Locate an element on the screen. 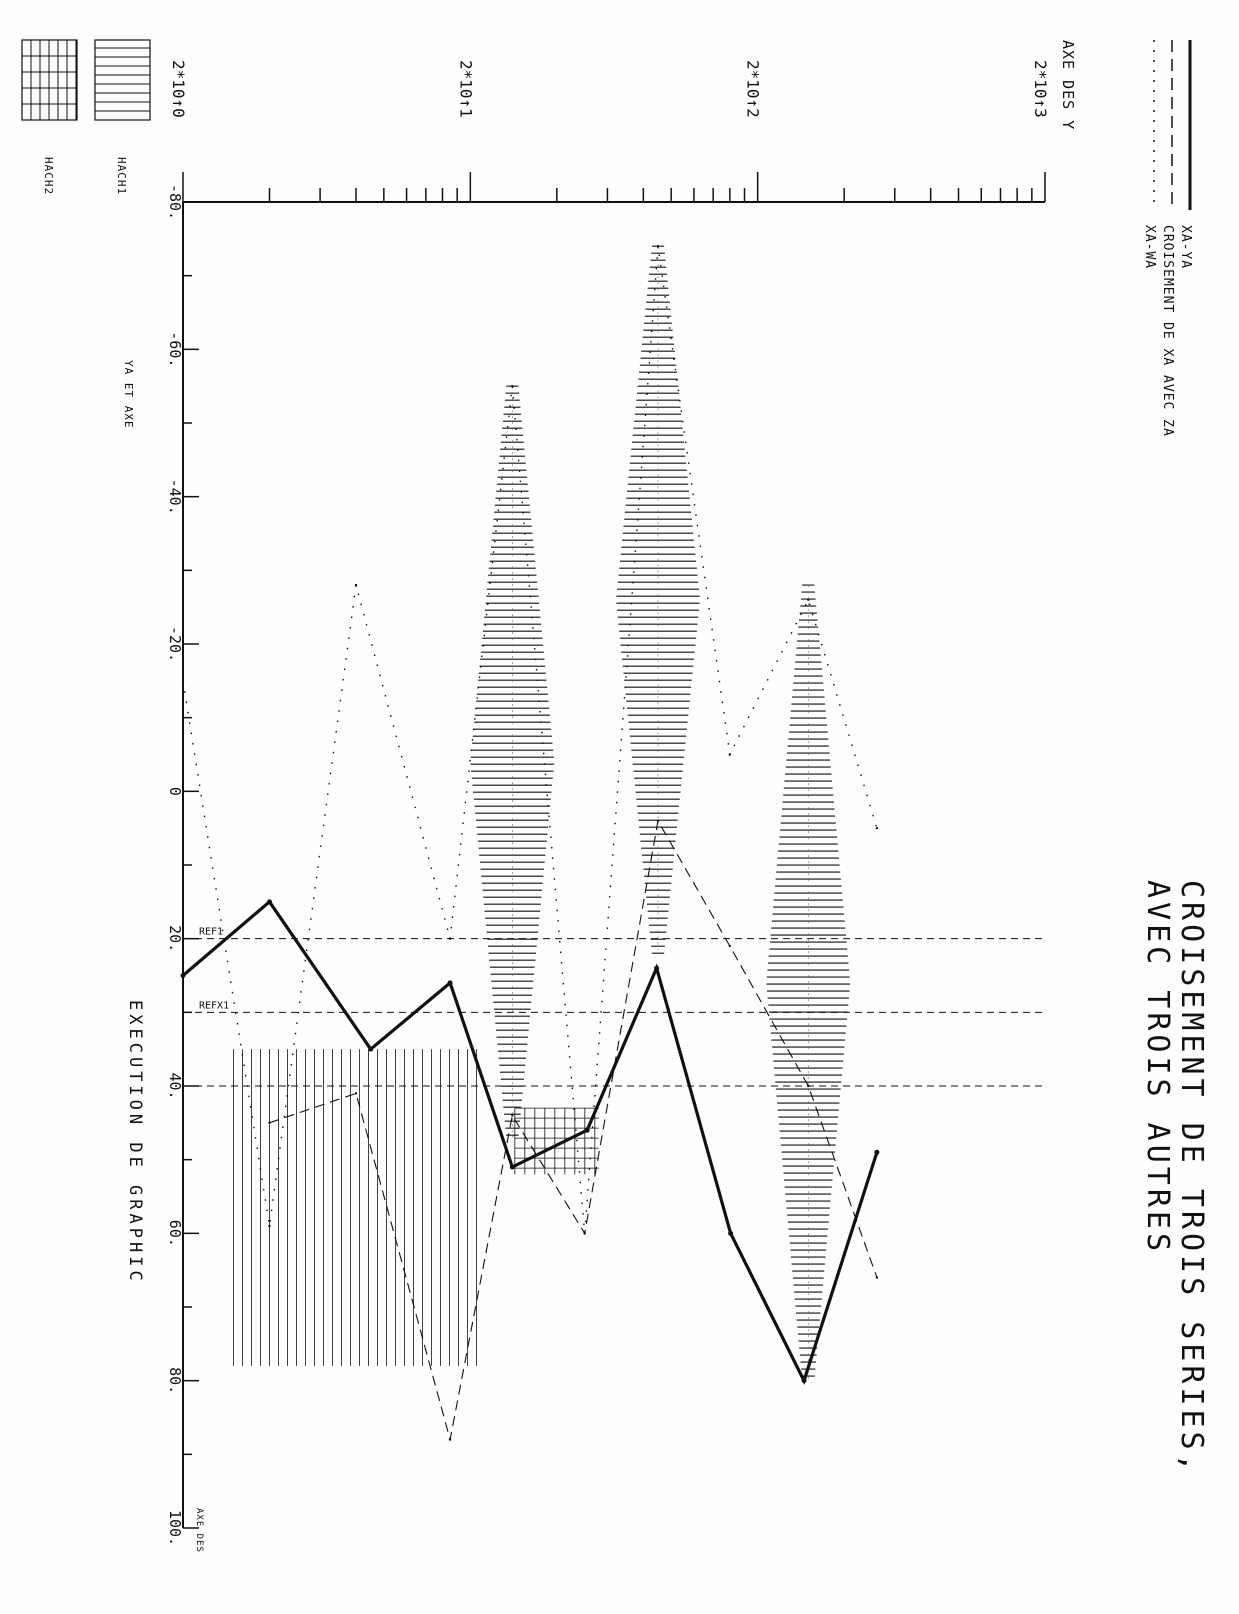 The image size is (1239, 1614). x-tick-label: -20. is located at coordinates (175, 644).